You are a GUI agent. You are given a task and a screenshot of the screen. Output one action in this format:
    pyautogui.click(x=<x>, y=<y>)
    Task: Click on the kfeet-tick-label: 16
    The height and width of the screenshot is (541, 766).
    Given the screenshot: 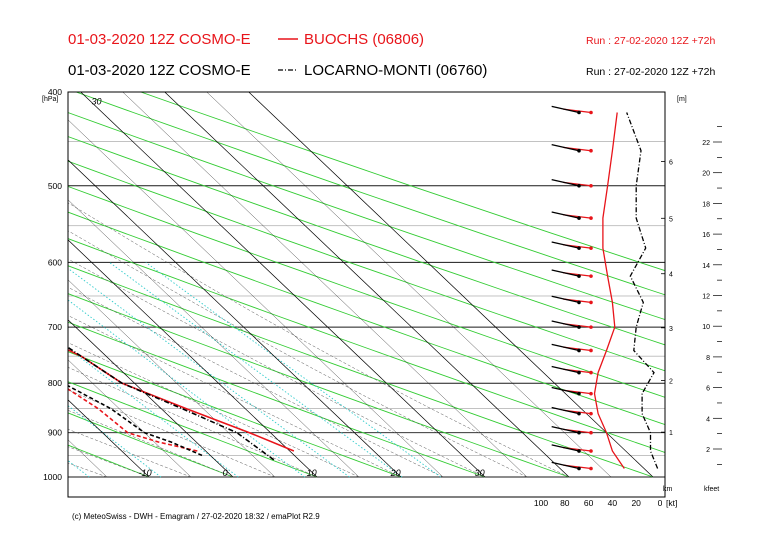 What is the action you would take?
    pyautogui.click(x=706, y=235)
    